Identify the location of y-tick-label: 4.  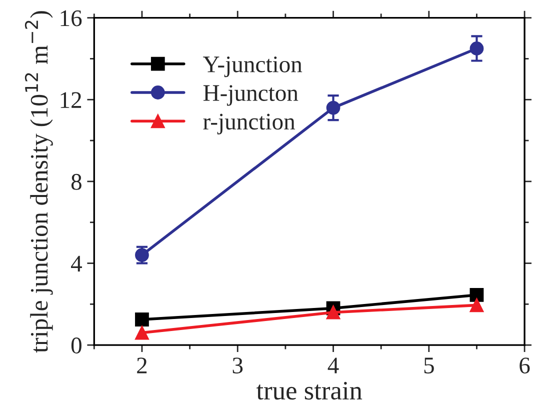
(76, 264).